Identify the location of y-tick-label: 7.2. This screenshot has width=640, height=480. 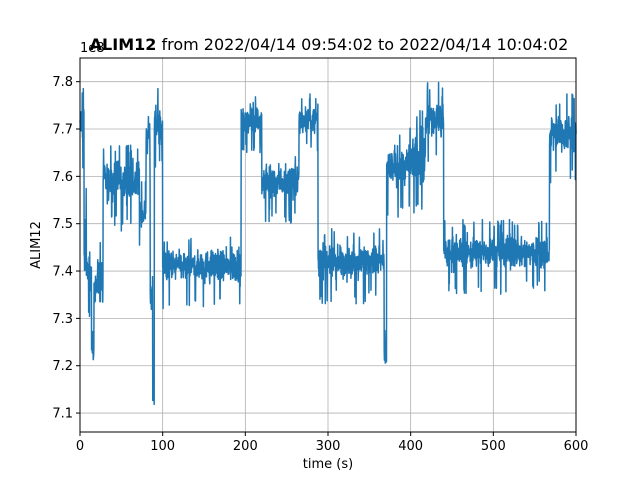
(62, 366).